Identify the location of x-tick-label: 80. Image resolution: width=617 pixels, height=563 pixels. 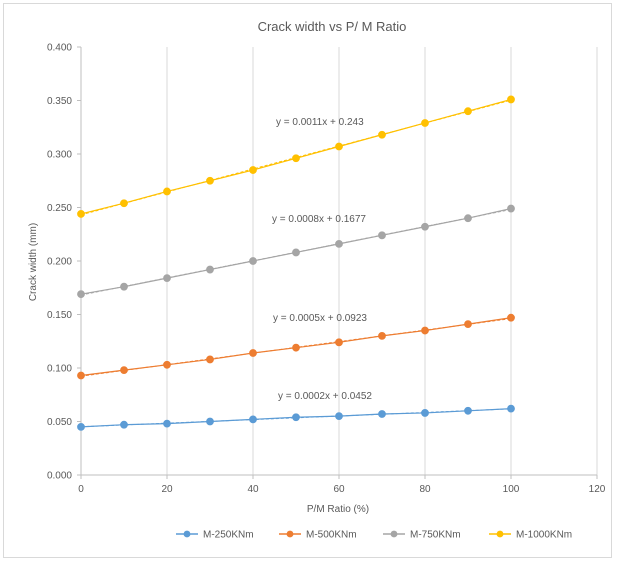
(425, 489).